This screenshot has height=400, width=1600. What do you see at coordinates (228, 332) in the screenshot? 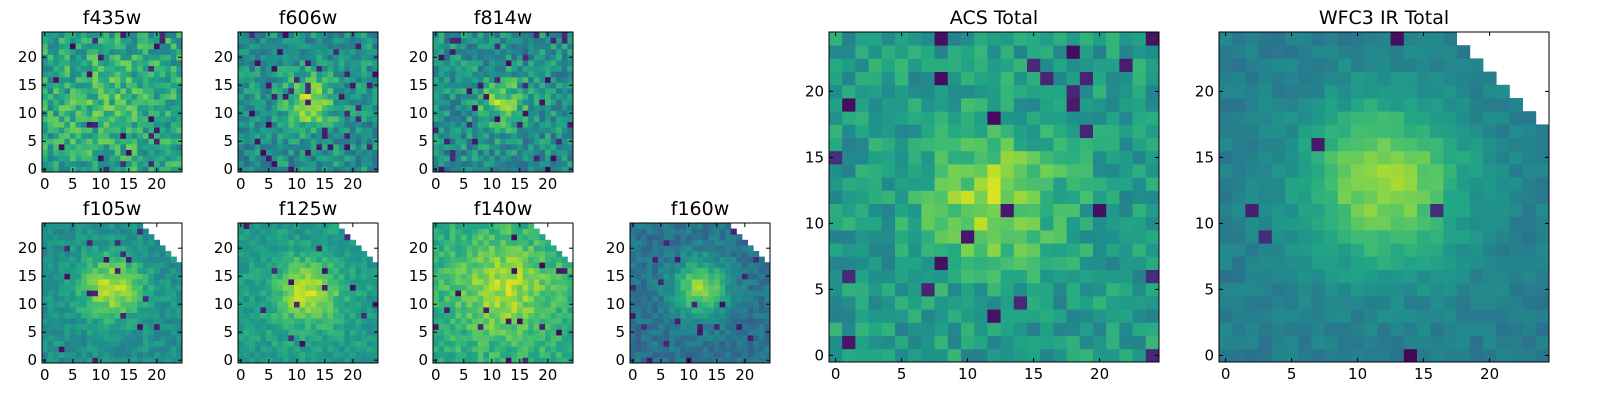
I see `f125w-ytick-label: 5` at bounding box center [228, 332].